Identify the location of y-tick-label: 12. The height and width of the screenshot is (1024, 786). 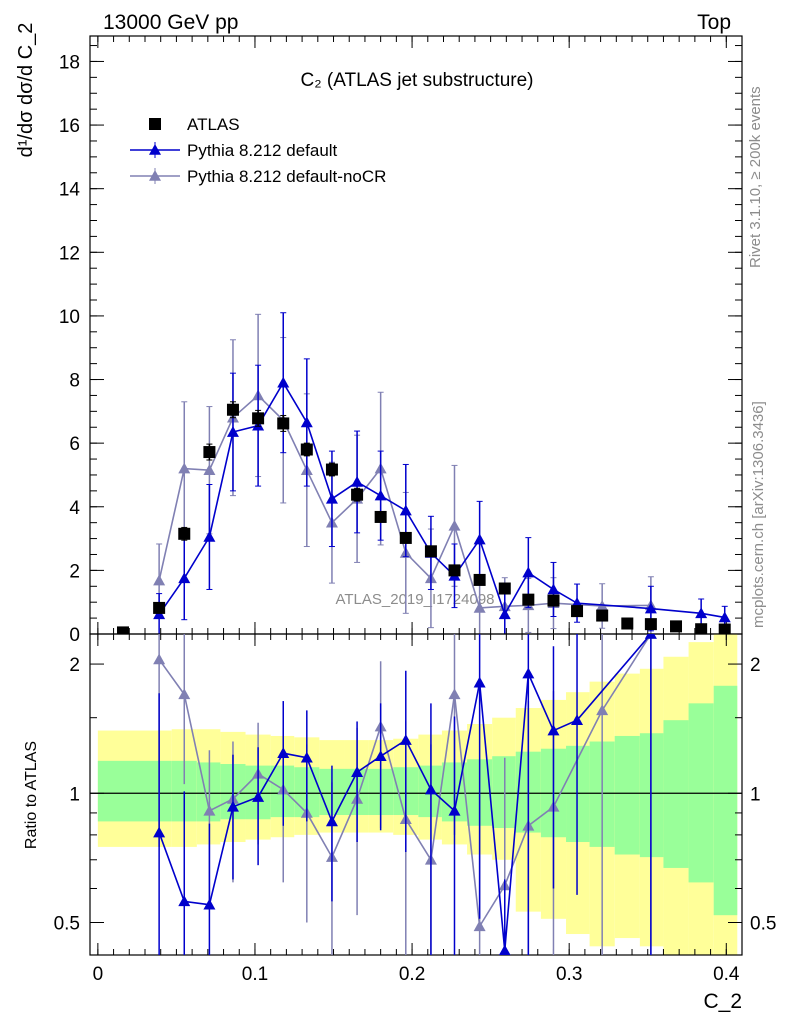
(69, 253).